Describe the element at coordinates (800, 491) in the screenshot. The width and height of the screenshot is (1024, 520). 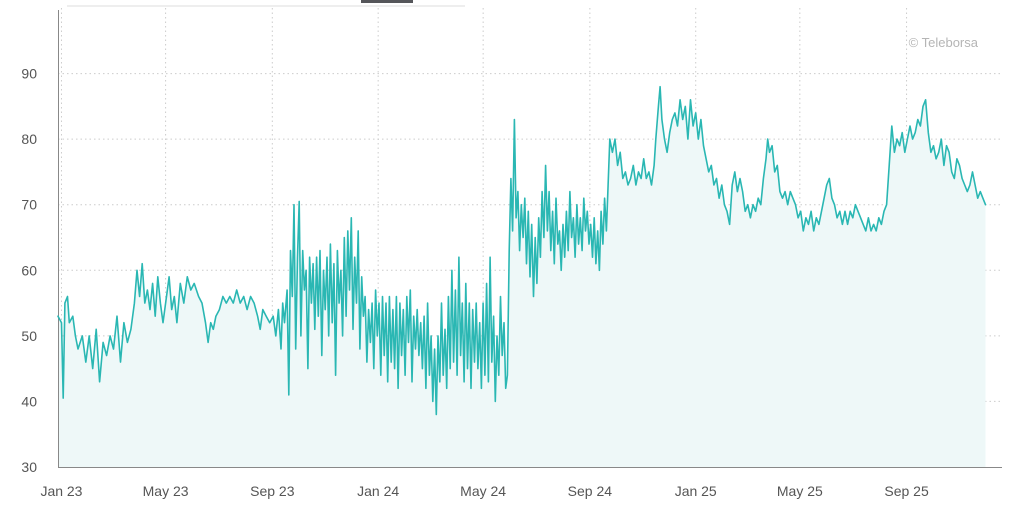
I see `x-tick-label: May 25` at that location.